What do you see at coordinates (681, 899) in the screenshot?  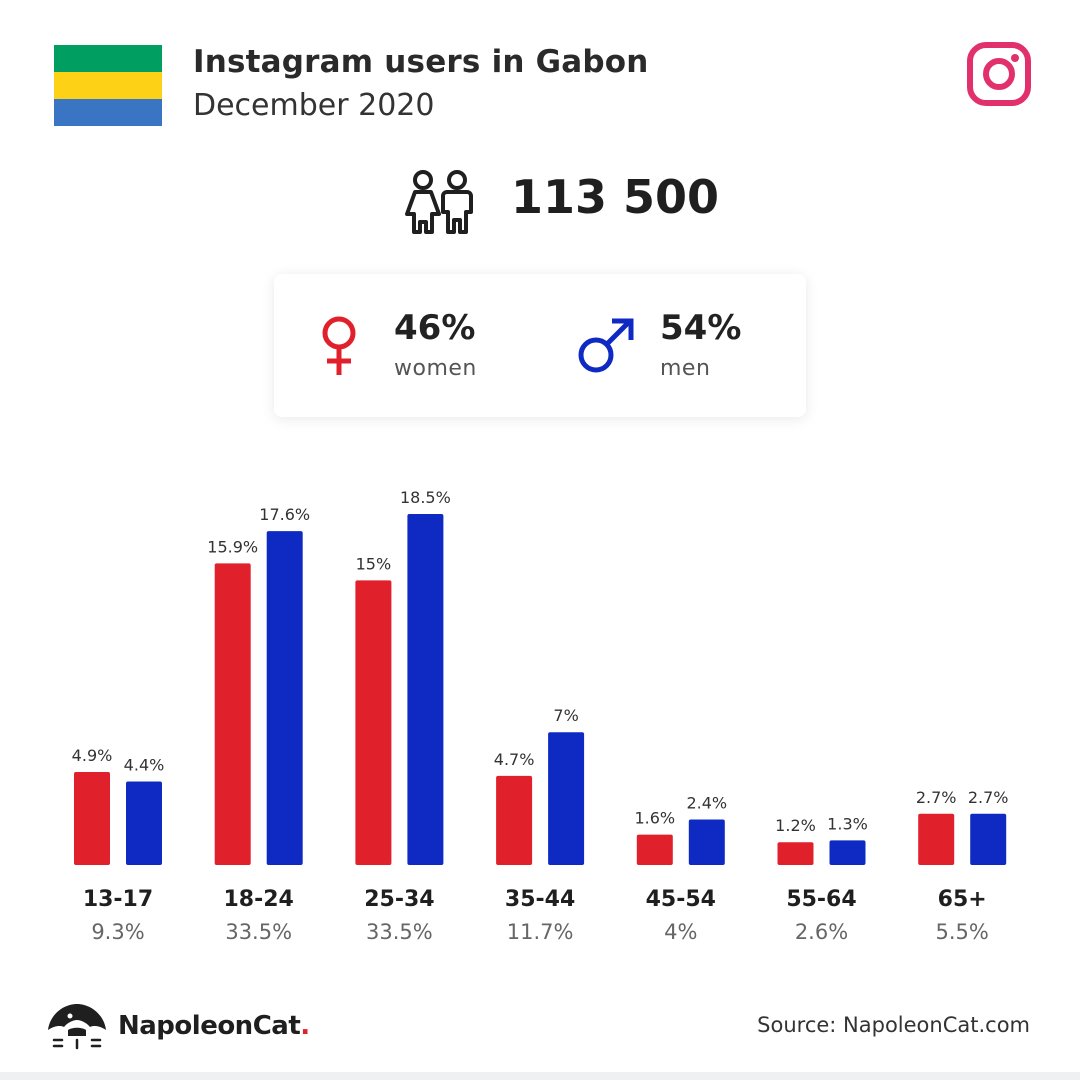 I see `age-group-label: 45-54` at bounding box center [681, 899].